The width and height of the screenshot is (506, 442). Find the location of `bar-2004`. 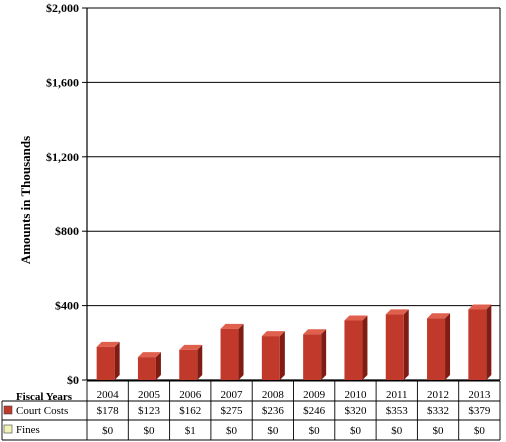

bar-2004 is located at coordinates (108, 360).